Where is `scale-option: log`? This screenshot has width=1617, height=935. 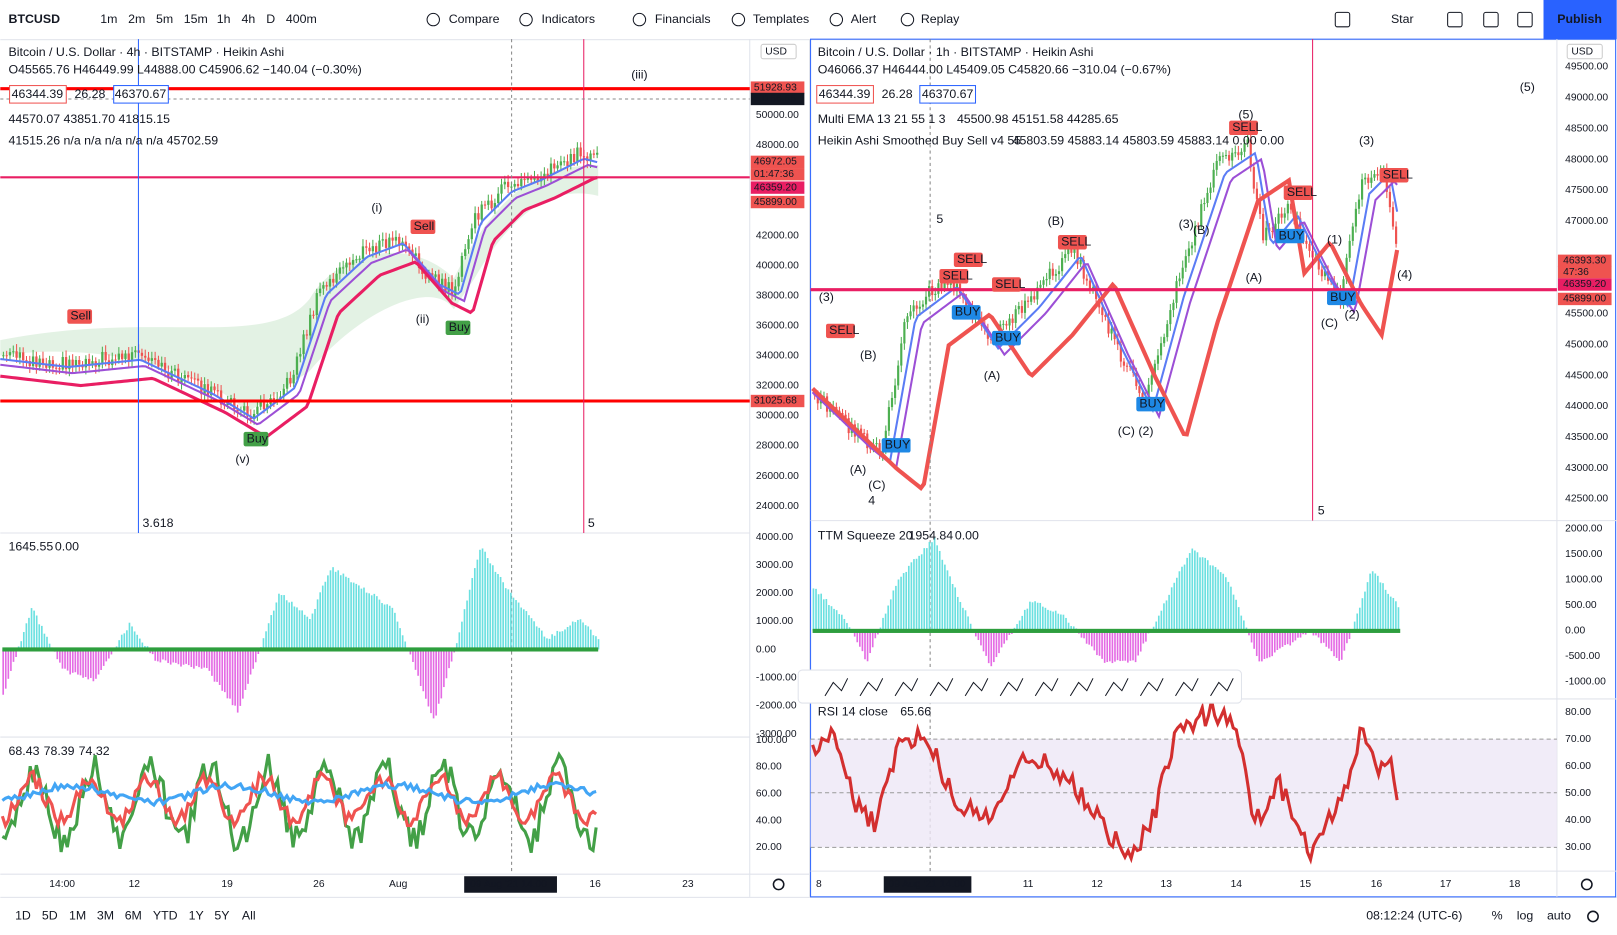 scale-option: log is located at coordinates (1525, 916).